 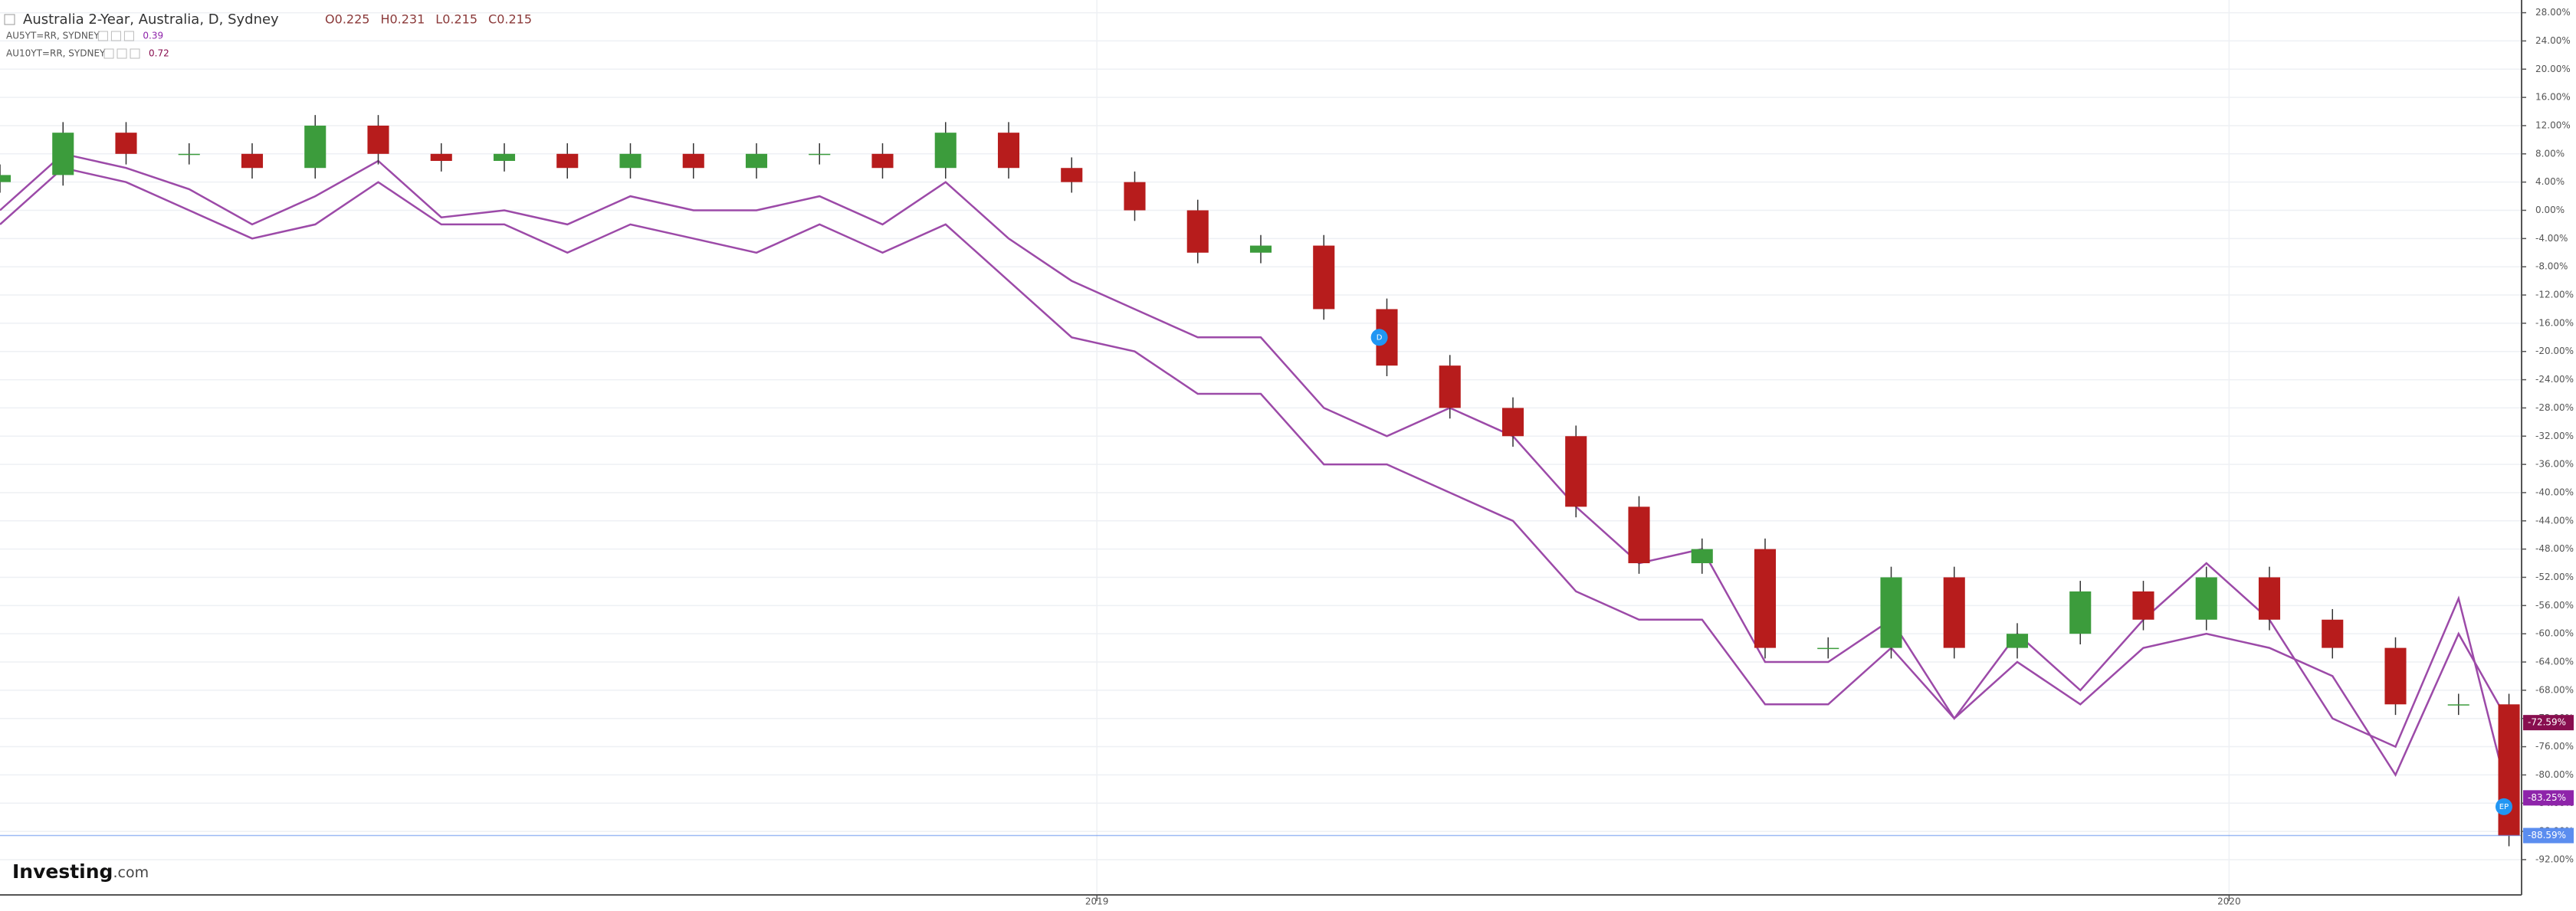 I want to click on y-tick-label: 4.00%, so click(x=2550, y=181).